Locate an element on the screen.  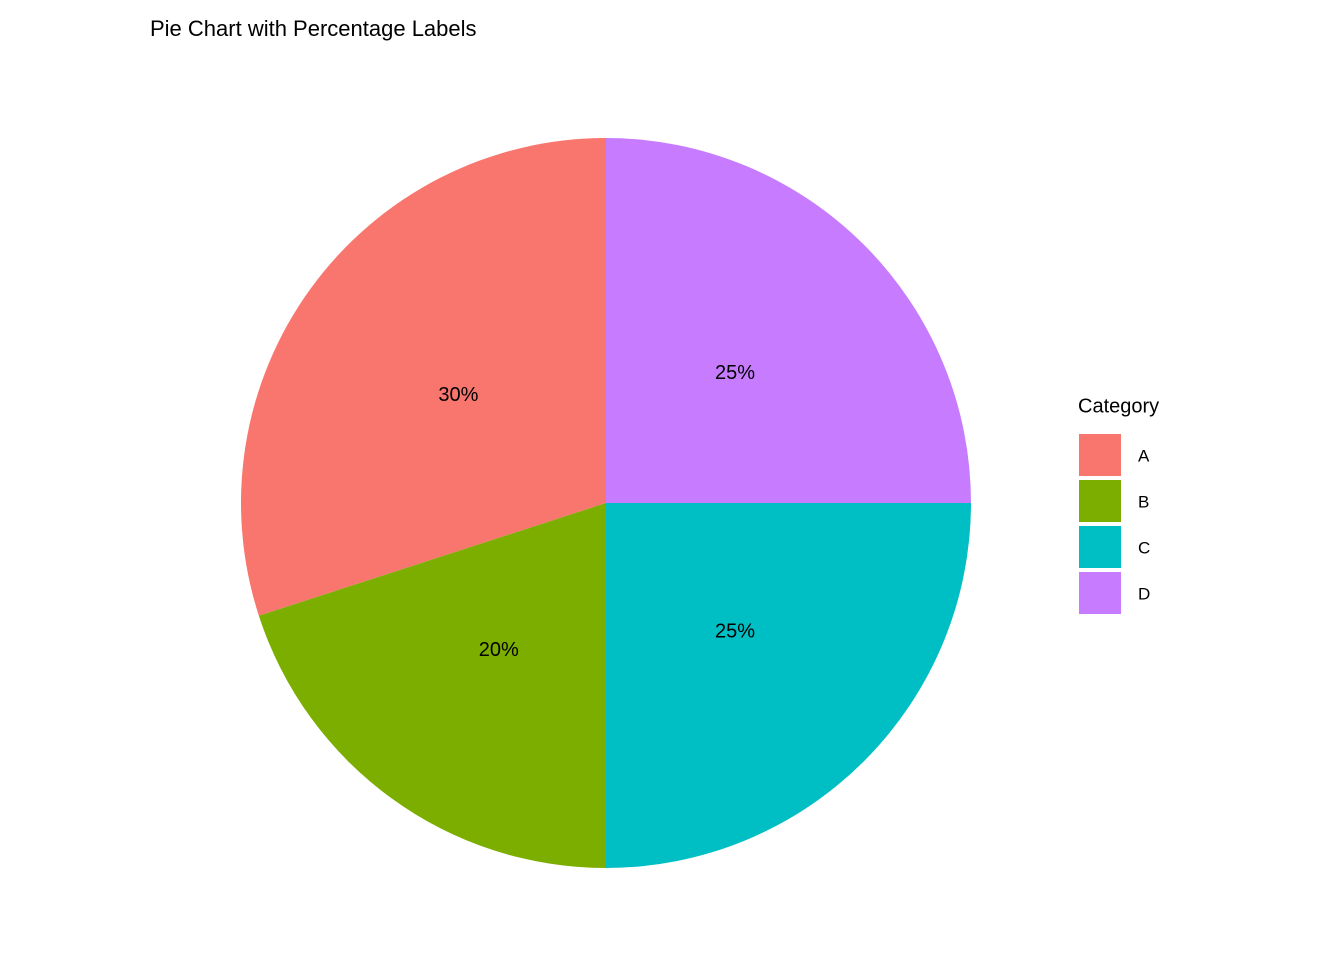
legend-label: B is located at coordinates (1143, 501).